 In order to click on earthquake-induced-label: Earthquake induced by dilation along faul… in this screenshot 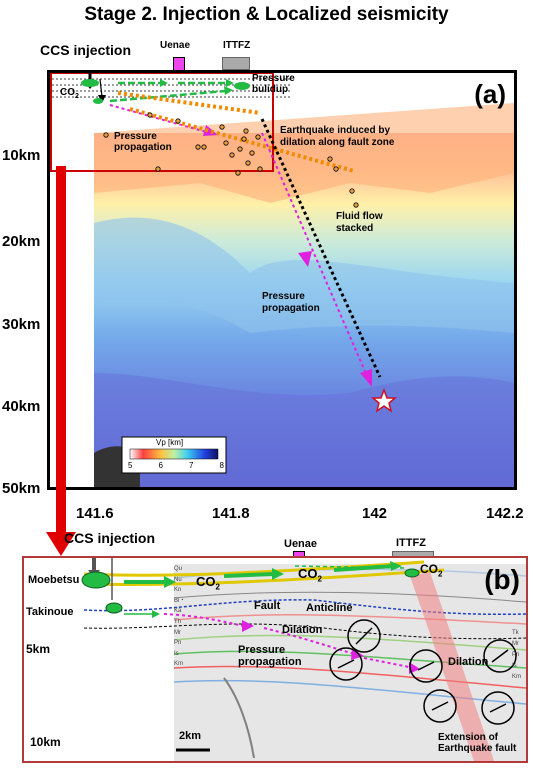, I will do `click(337, 136)`.